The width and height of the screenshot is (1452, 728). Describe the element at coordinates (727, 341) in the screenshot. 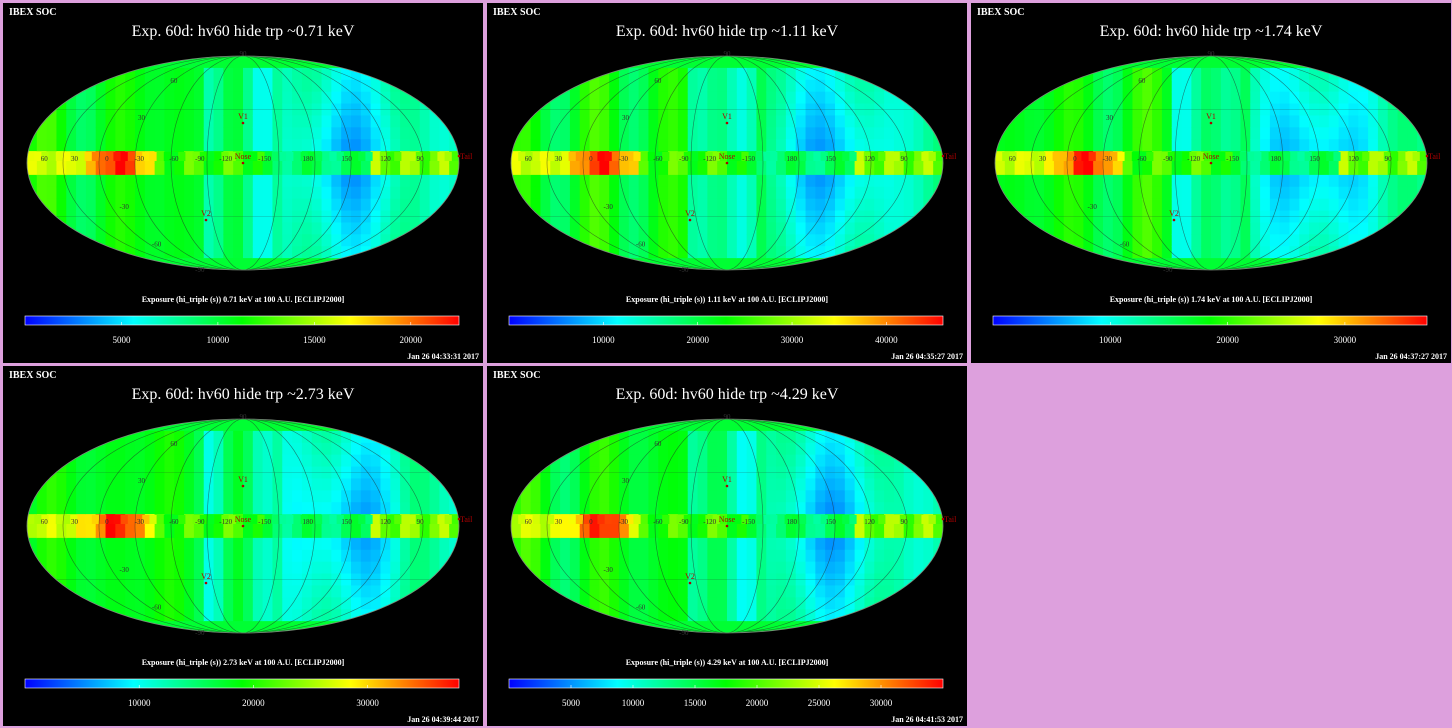

I see `colorbar-ticks: 10000 20000 30000 40000` at that location.